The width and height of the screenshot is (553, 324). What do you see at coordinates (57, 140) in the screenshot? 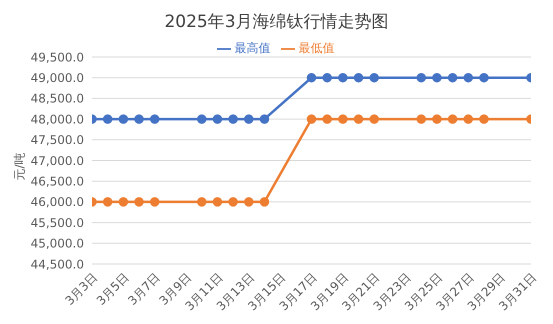
I see `y-tick-label: 47,500.0` at bounding box center [57, 140].